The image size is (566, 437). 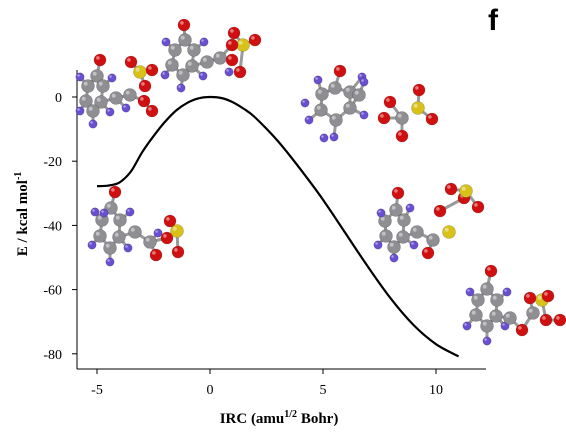 I want to click on y-tick-label: -20, so click(x=52, y=162).